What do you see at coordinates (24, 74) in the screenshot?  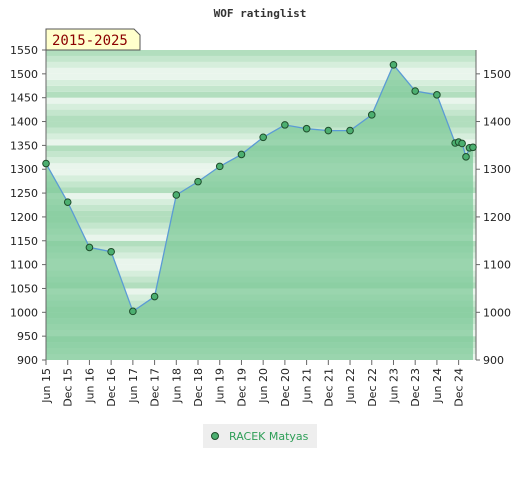 I see `y-tick-label-left: 1500` at bounding box center [24, 74].